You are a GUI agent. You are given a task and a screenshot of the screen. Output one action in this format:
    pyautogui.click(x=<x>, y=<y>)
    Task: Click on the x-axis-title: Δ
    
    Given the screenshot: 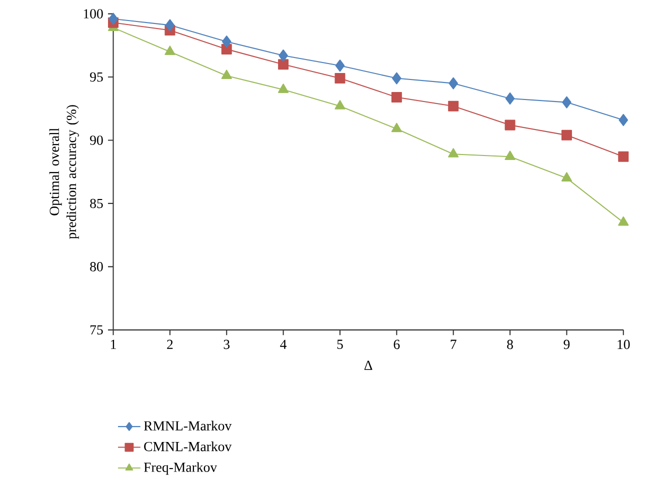 What is the action you would take?
    pyautogui.click(x=368, y=365)
    